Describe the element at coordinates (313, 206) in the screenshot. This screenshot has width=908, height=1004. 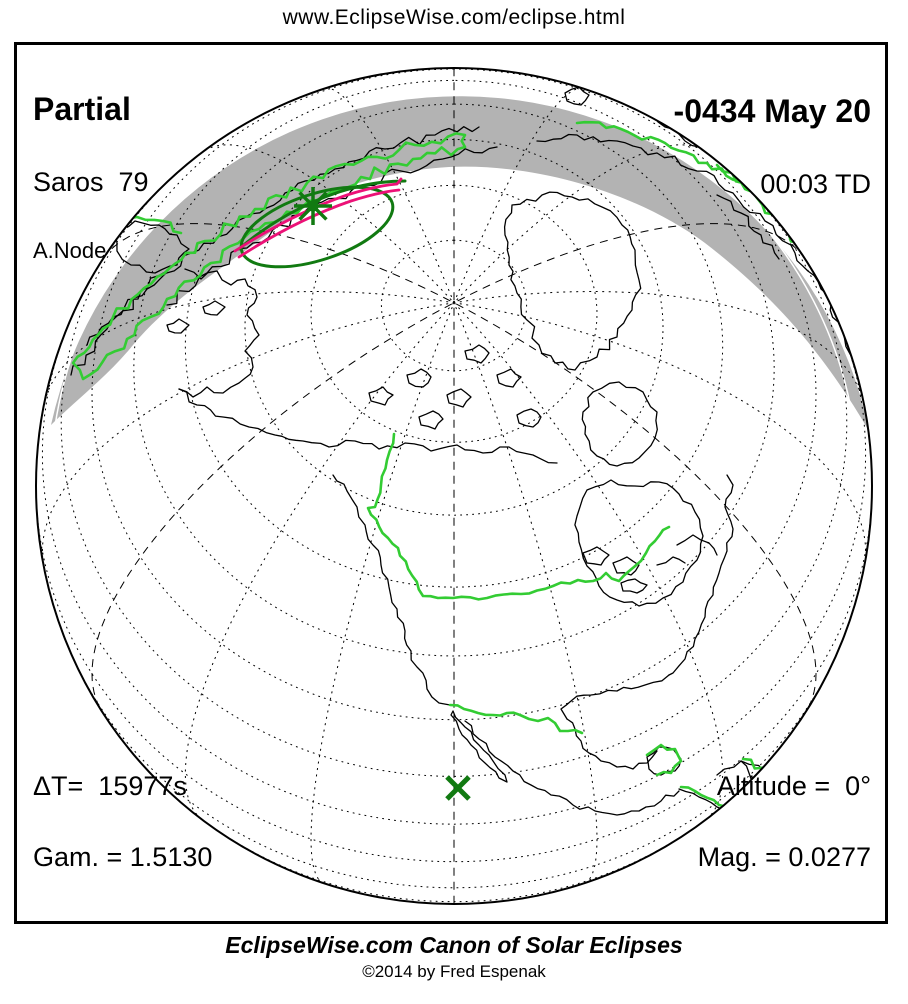
I see `greatest-eclipse-marker` at that location.